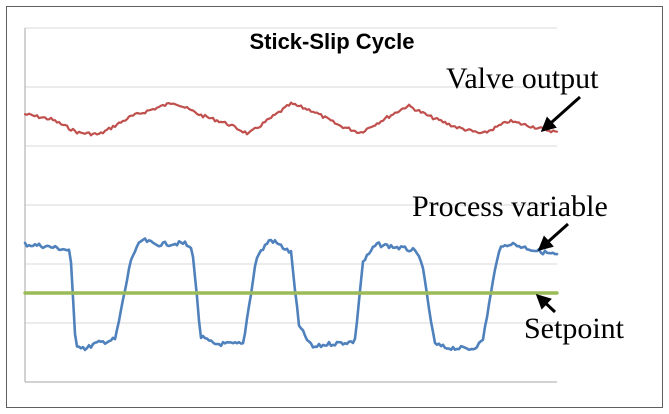 This screenshot has height=414, width=669. Describe the element at coordinates (574, 328) in the screenshot. I see `annotation-setpoint: Setpoint` at that location.